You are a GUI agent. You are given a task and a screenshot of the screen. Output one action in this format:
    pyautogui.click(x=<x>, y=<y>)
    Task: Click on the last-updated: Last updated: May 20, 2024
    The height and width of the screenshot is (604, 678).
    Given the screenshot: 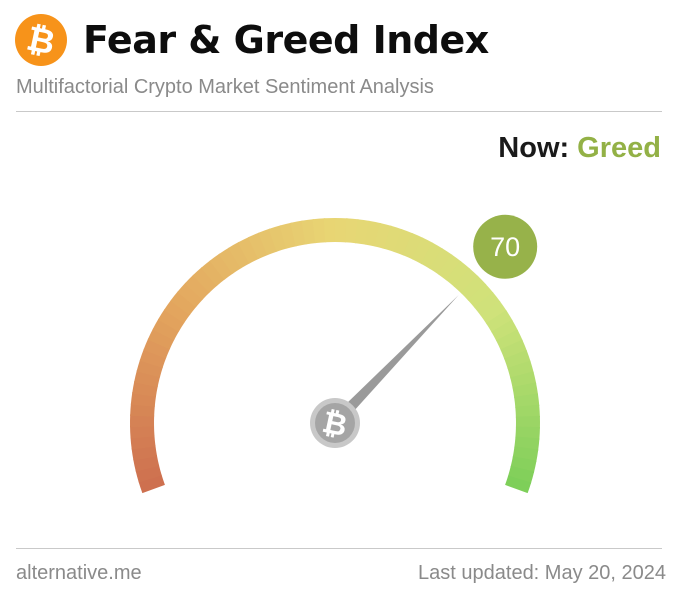 What is the action you would take?
    pyautogui.click(x=542, y=573)
    